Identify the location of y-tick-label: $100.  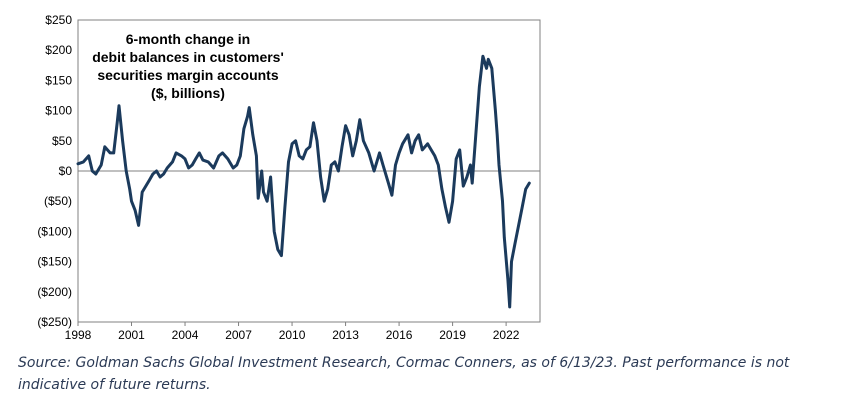
(58, 111).